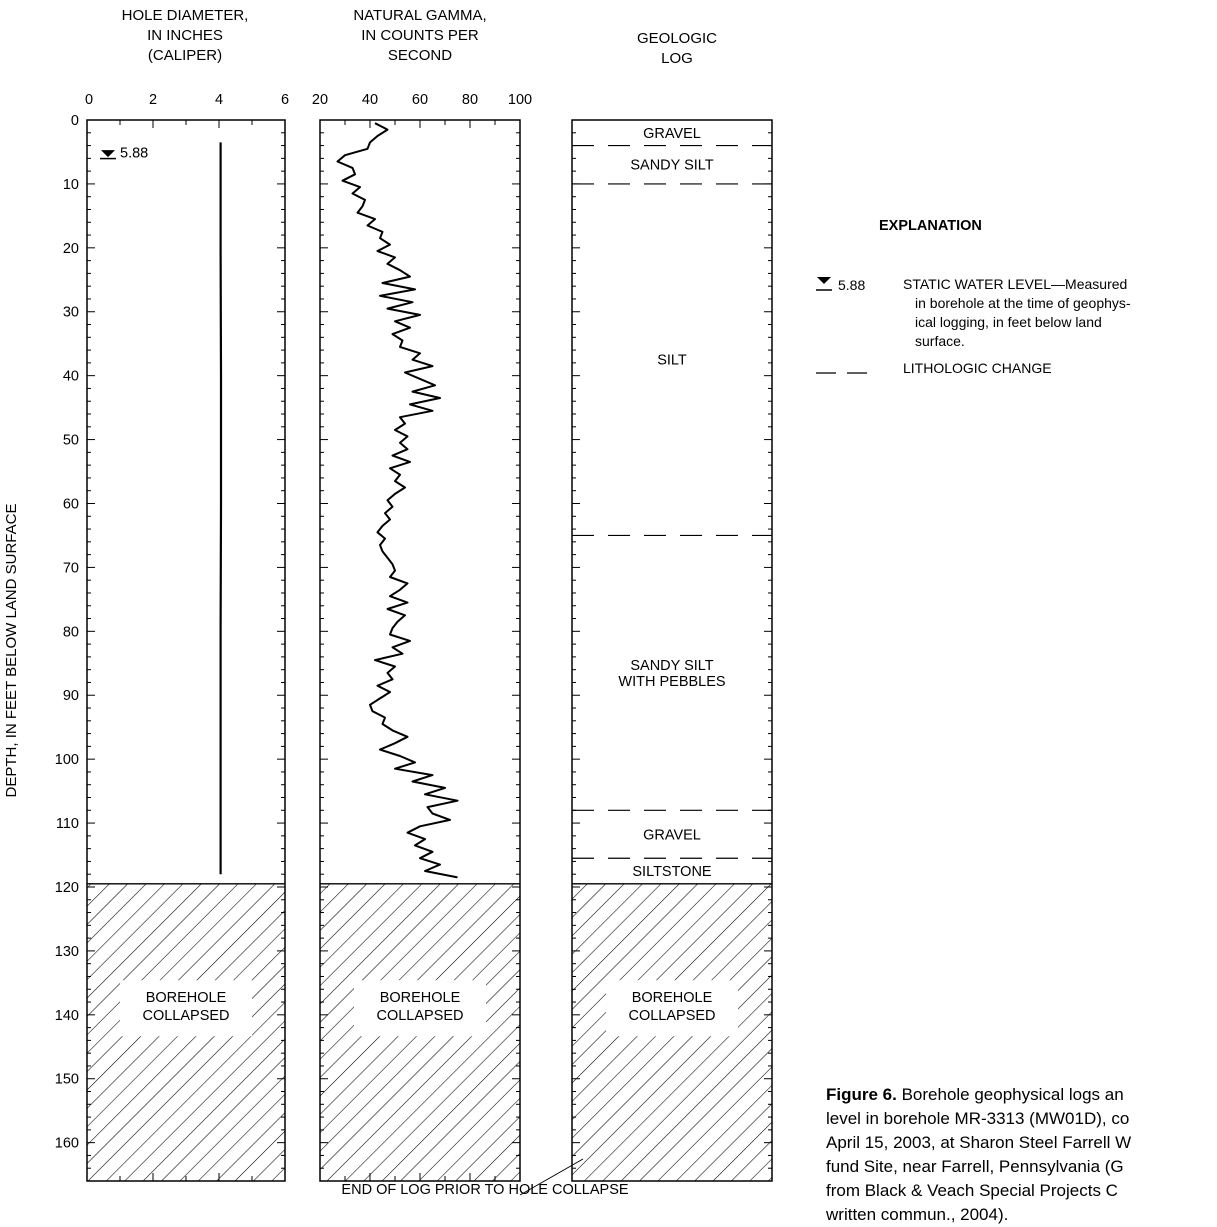  I want to click on track-title-line: LOG, so click(677, 58).